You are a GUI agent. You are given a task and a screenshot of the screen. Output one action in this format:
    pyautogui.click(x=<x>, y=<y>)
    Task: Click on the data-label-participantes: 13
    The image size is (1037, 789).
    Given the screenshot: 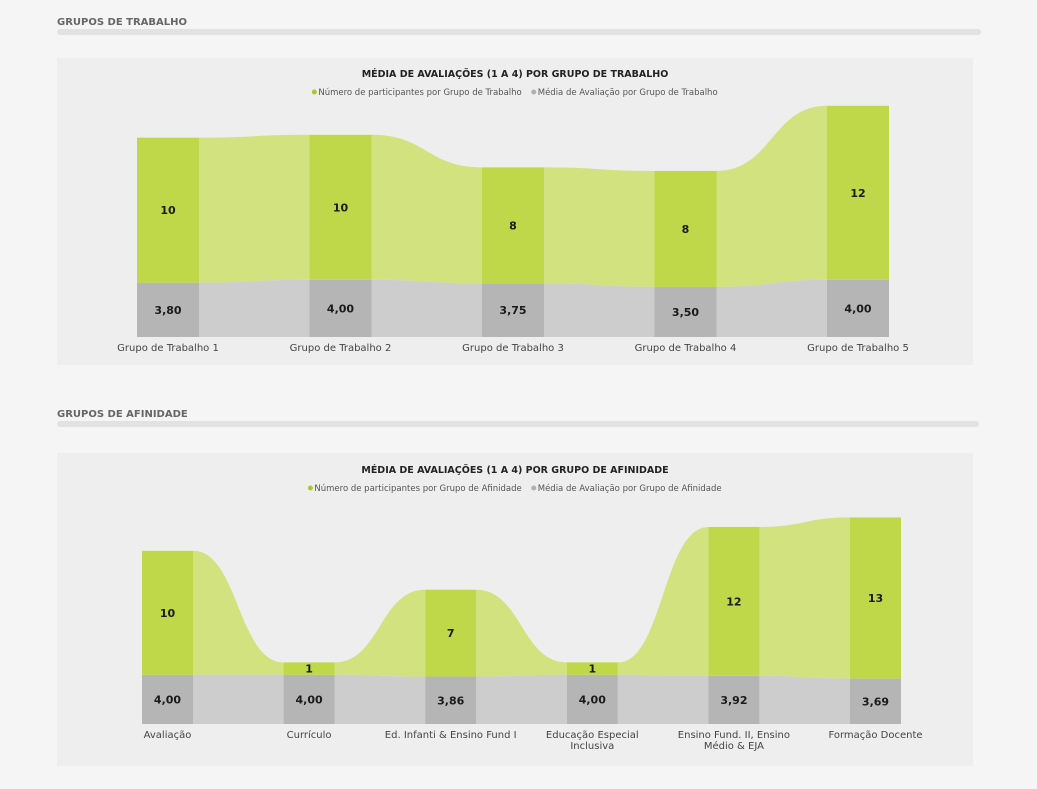 What is the action you would take?
    pyautogui.click(x=875, y=598)
    